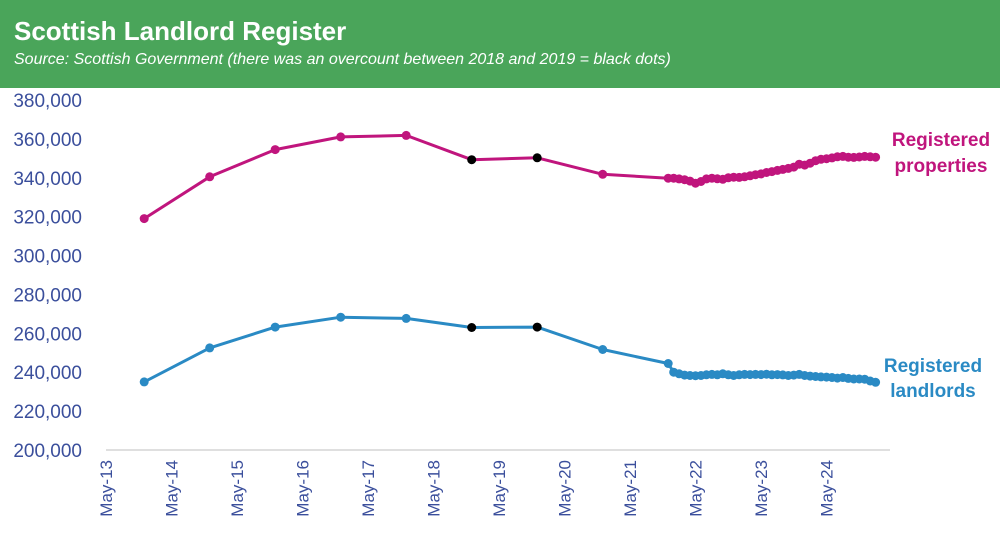 The image size is (1000, 536). I want to click on y-tick-label: 300,000, so click(47, 257).